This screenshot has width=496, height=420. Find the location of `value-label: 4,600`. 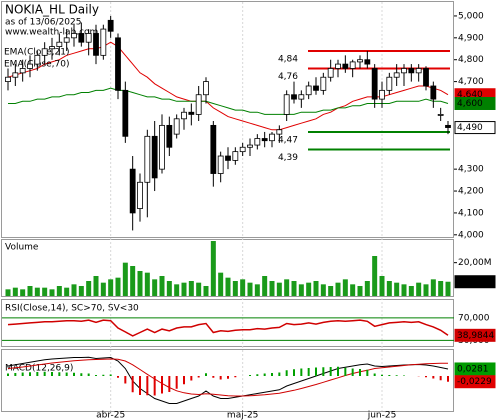

value-label: 4,600 is located at coordinates (470, 104).